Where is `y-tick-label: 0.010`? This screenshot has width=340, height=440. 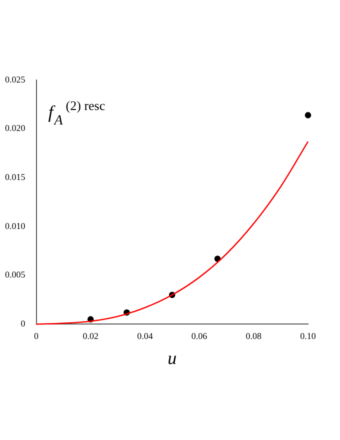
y-tick-label: 0.010 is located at coordinates (15, 225).